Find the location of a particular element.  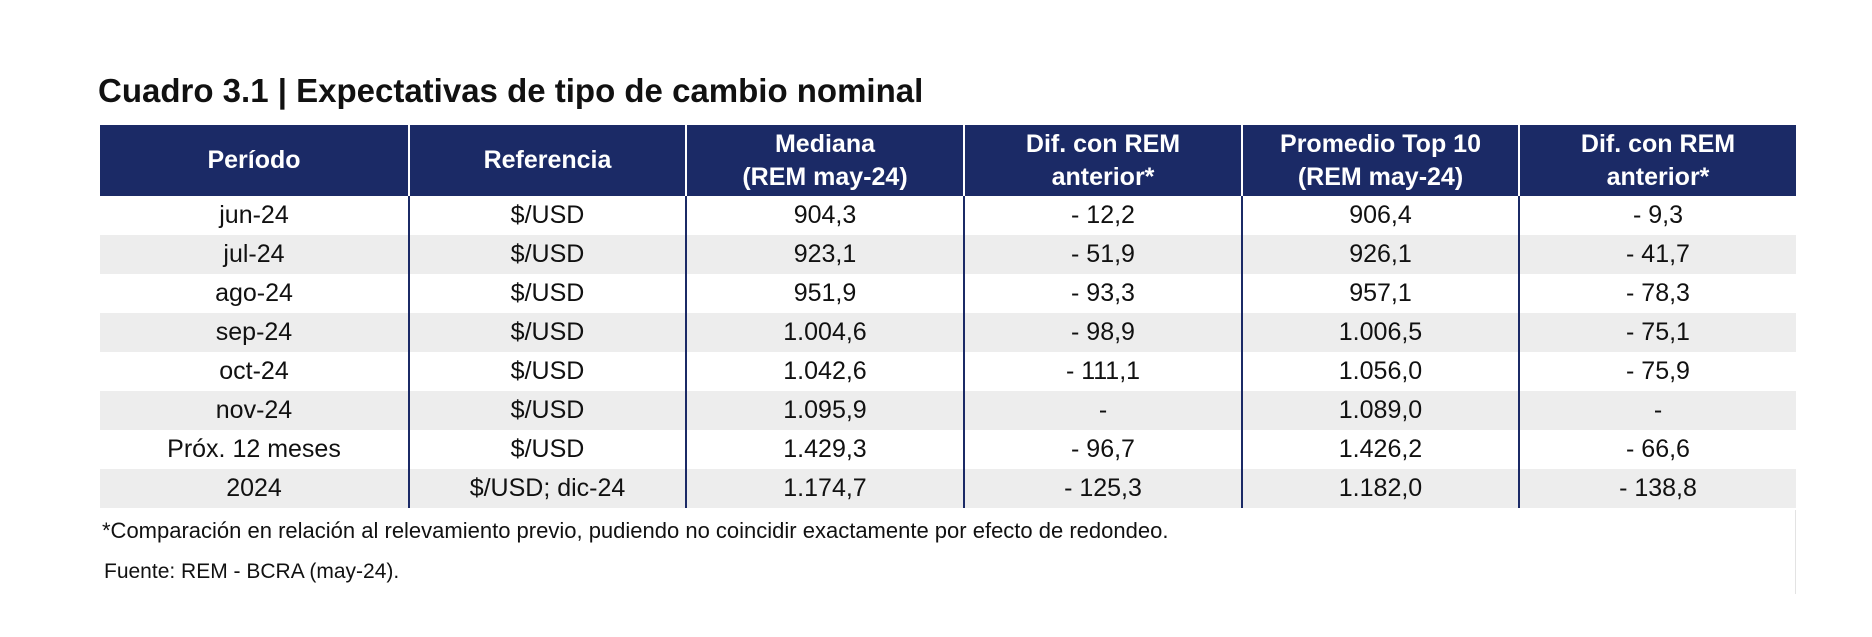

header-periodo: Período is located at coordinates (255, 160).